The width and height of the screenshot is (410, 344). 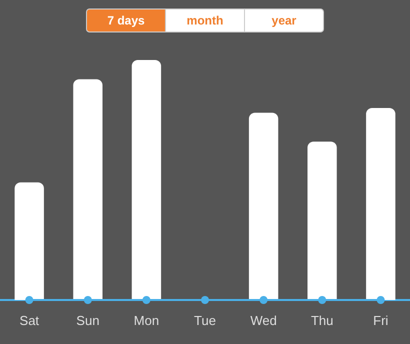 I want to click on x-tick-label: Wed, so click(x=263, y=320).